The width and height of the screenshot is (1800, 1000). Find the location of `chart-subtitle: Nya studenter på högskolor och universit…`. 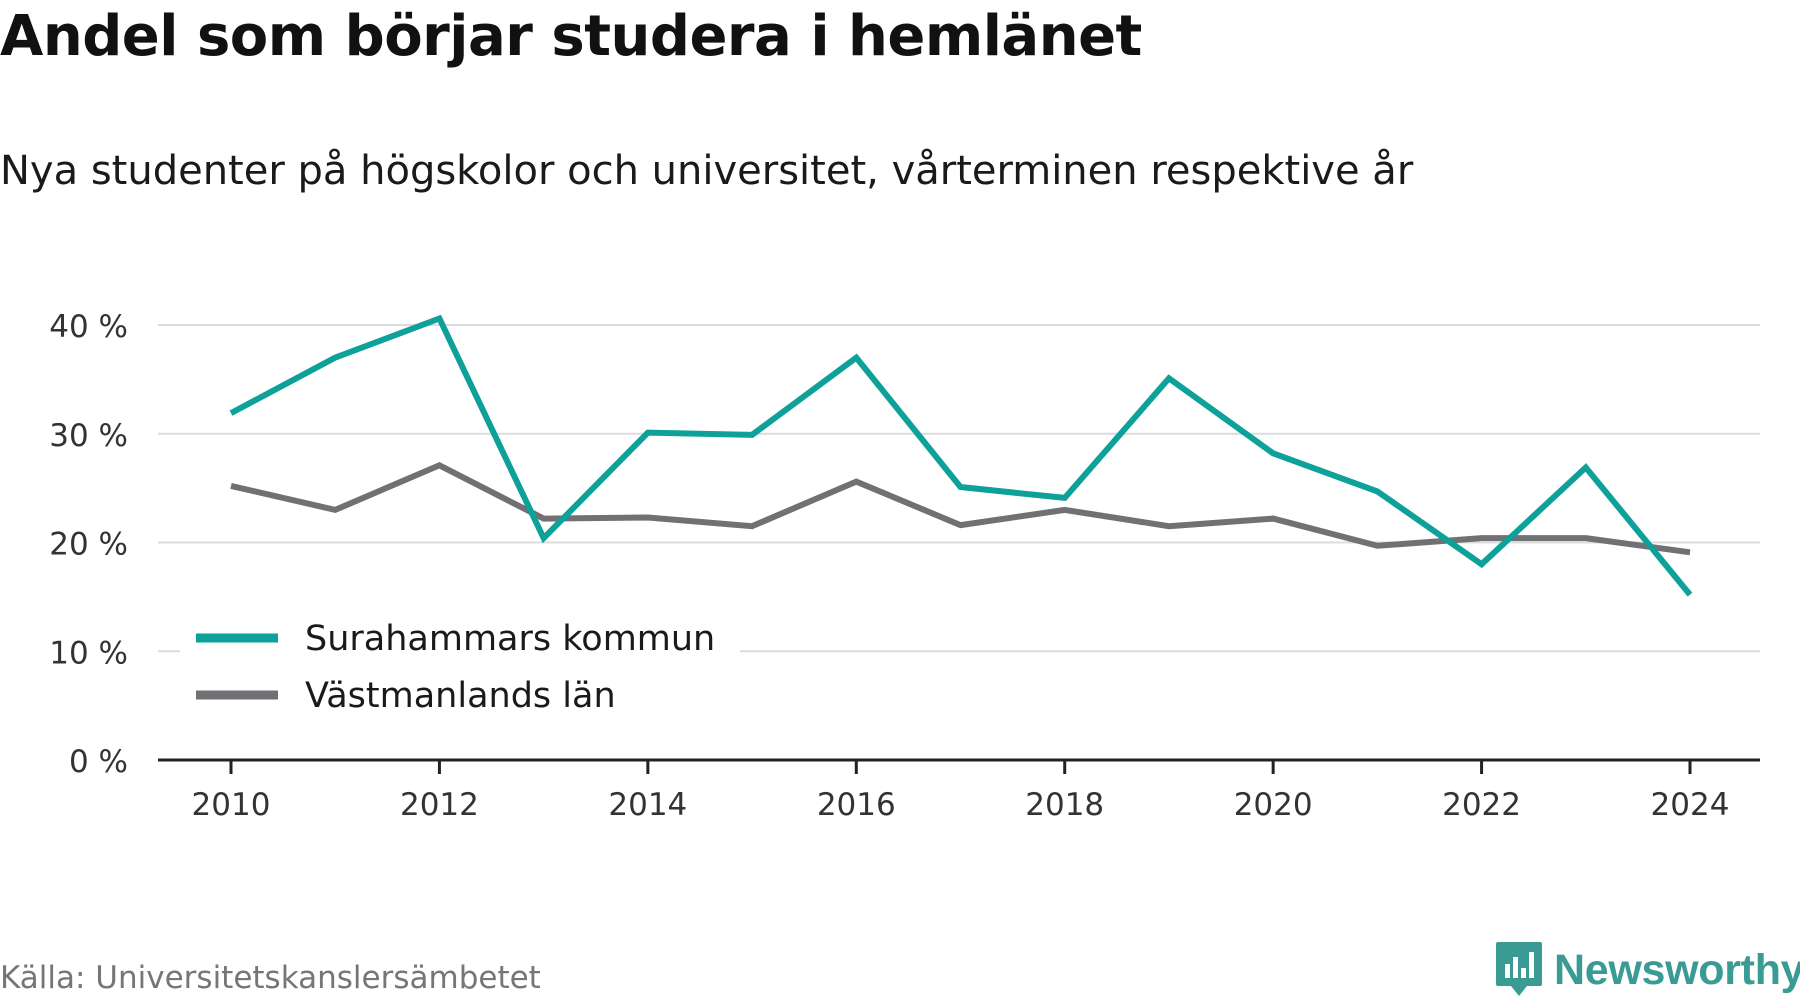

chart-subtitle: Nya studenter på högskolor och universit… is located at coordinates (707, 171).